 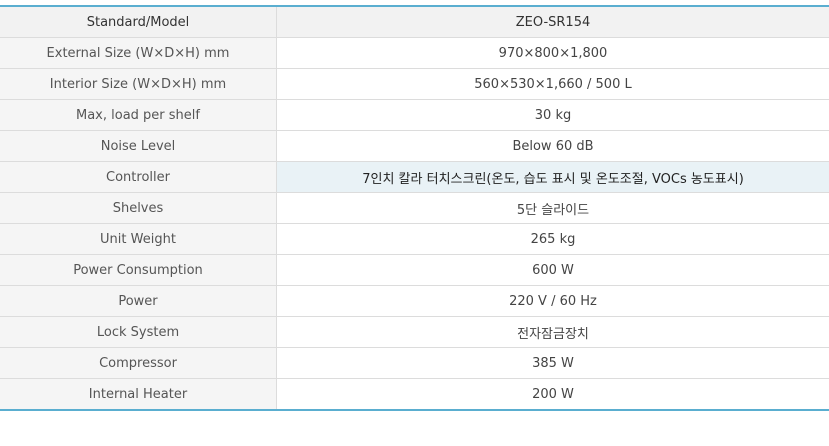 I want to click on spec-label: Power, so click(x=138, y=301).